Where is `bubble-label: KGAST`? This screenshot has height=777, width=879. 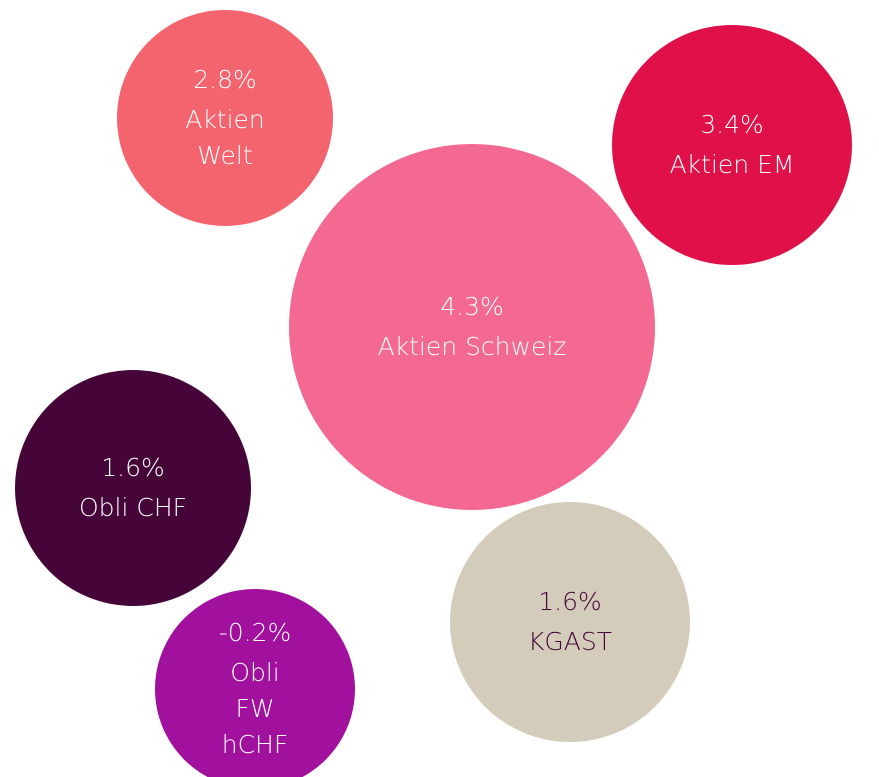
bubble-label: KGAST is located at coordinates (569, 641).